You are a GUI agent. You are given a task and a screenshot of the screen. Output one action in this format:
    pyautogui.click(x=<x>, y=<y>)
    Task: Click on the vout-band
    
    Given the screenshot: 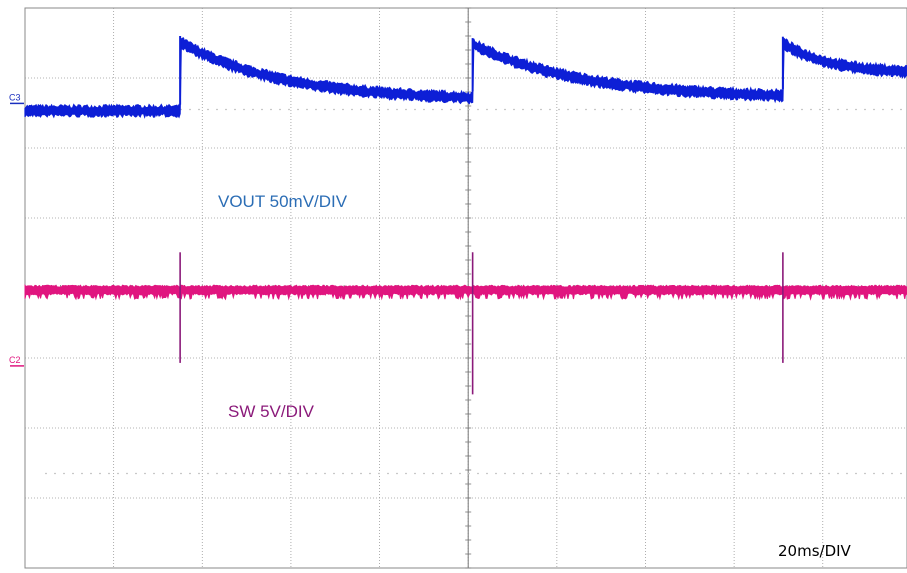 What is the action you would take?
    pyautogui.click(x=465, y=78)
    